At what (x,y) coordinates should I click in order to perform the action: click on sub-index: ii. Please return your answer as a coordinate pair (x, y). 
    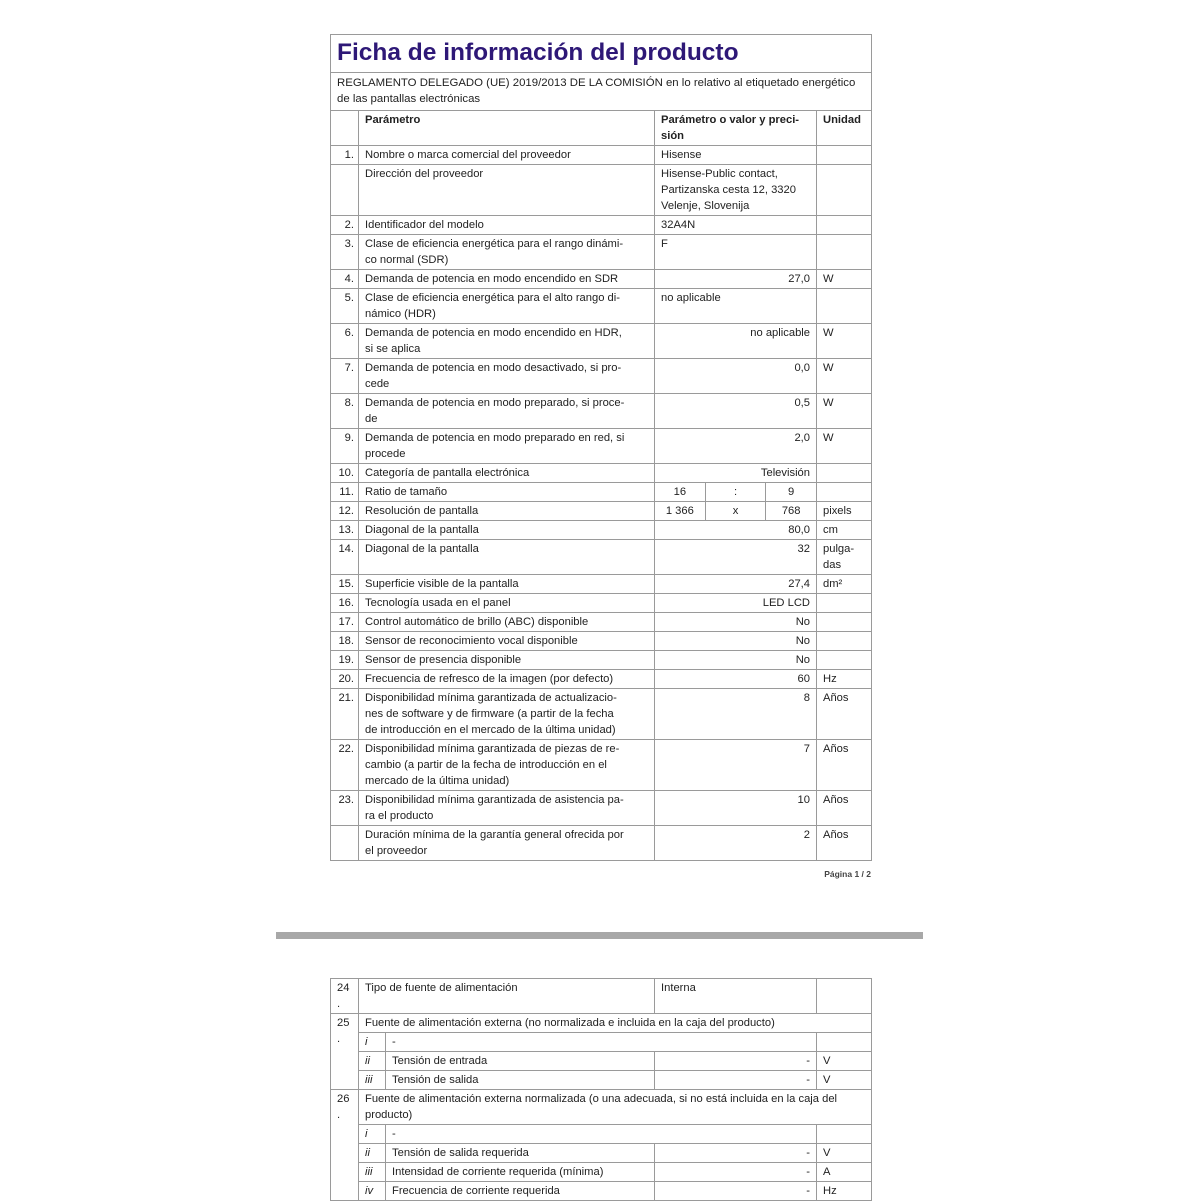
    Looking at the image, I should click on (372, 1153).